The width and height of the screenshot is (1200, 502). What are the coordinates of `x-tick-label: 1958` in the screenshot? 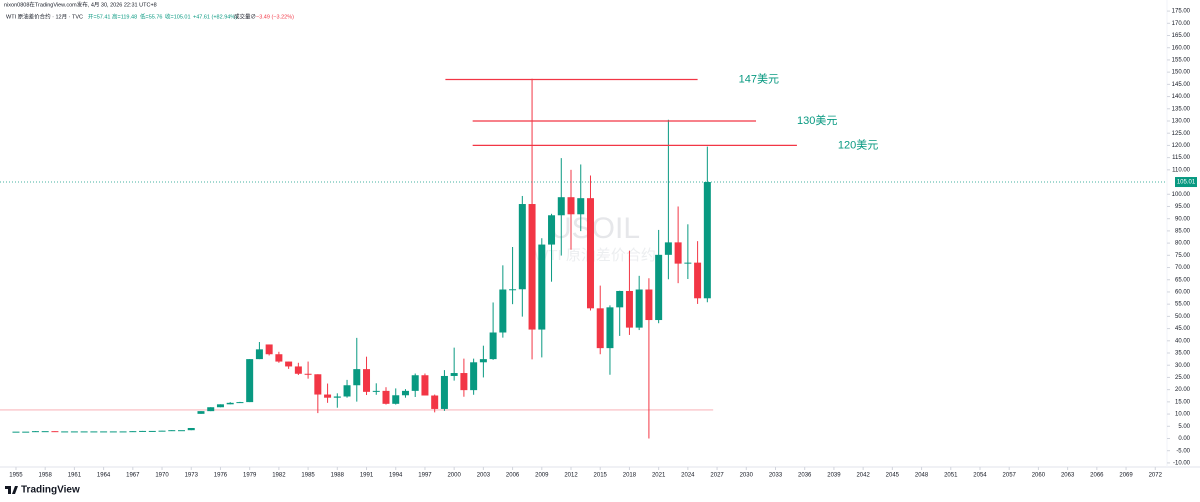 It's located at (46, 476).